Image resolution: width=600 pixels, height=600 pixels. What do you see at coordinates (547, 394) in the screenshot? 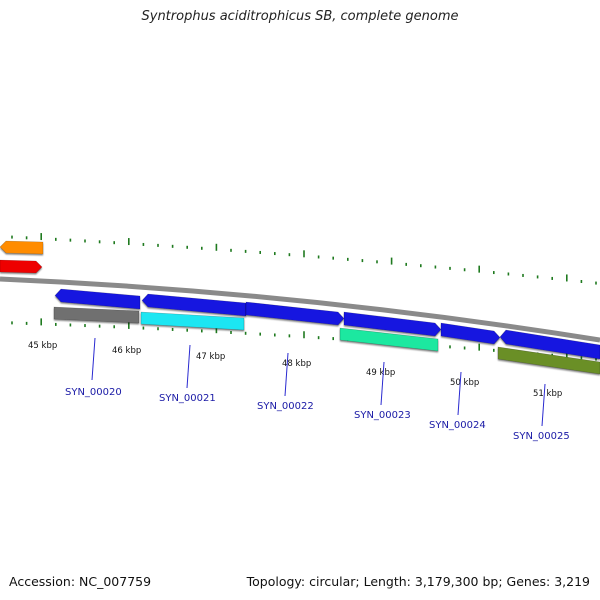
I see `kbp-label: 51 kbp` at bounding box center [547, 394].